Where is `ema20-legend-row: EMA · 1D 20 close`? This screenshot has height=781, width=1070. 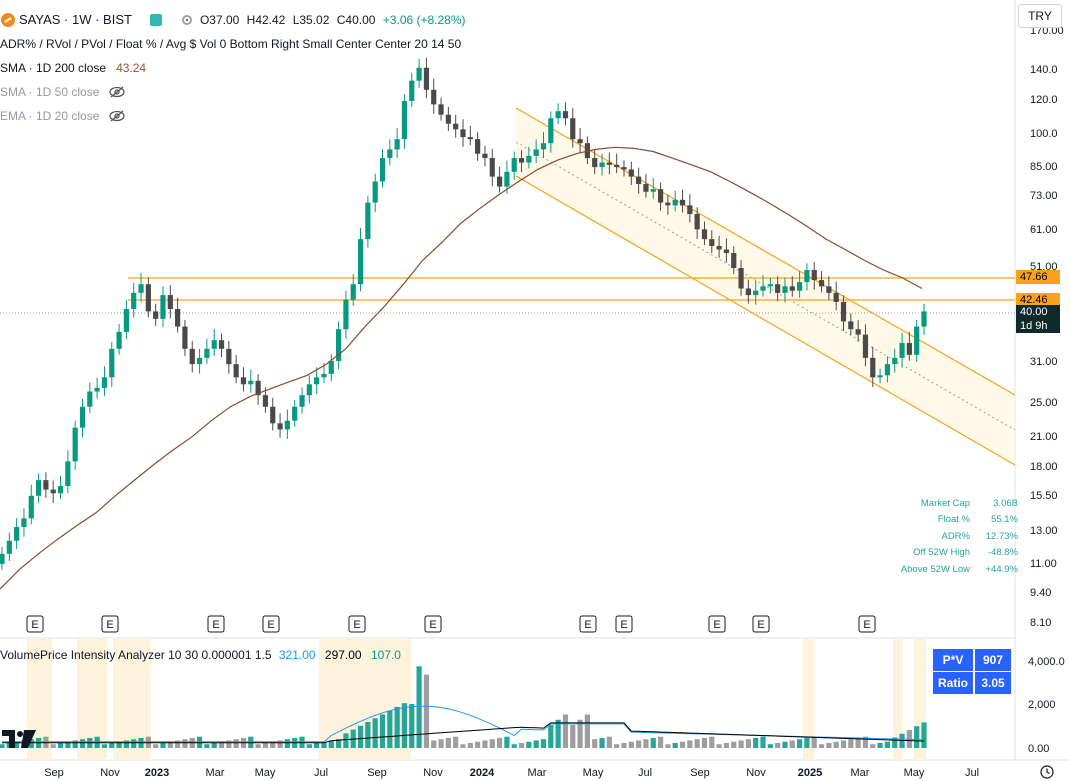 ema20-legend-row: EMA · 1D 20 close is located at coordinates (235, 116).